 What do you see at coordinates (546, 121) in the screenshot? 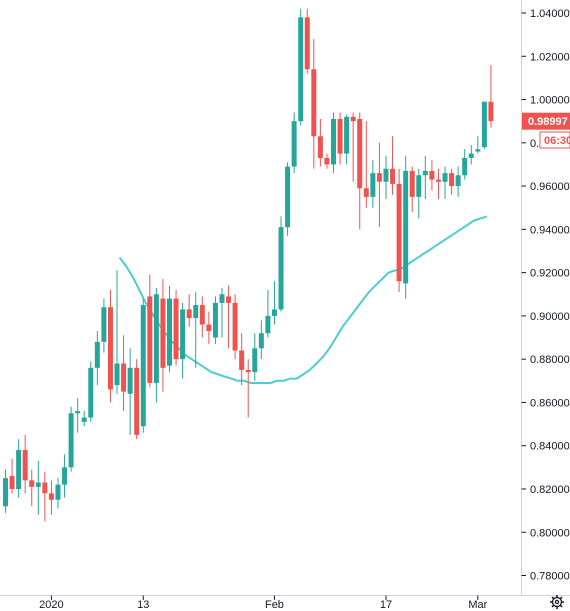
I see `last-price-box` at bounding box center [546, 121].